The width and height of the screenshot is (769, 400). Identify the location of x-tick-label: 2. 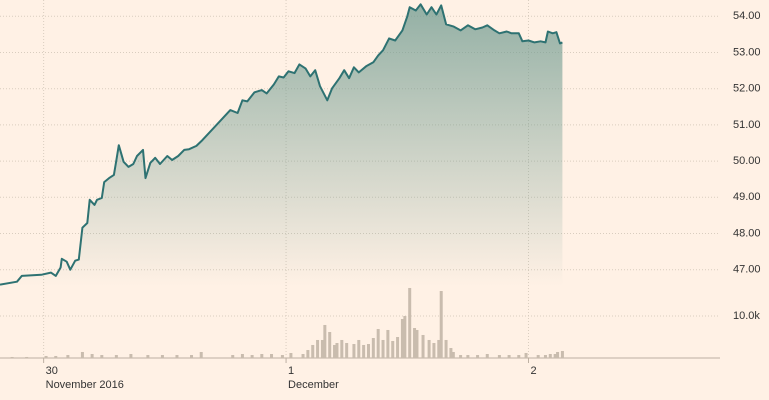
(533, 371).